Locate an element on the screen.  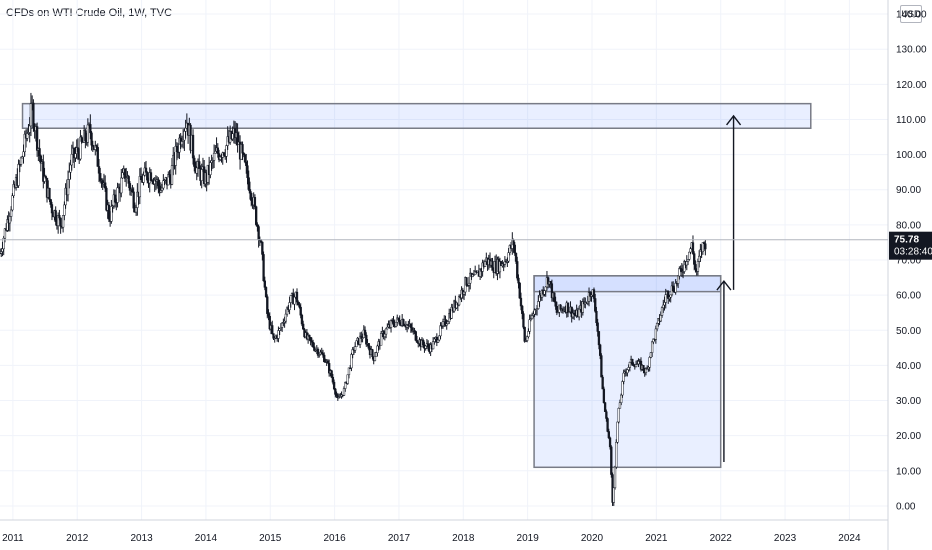
x-tick-label: 2022 is located at coordinates (721, 538).